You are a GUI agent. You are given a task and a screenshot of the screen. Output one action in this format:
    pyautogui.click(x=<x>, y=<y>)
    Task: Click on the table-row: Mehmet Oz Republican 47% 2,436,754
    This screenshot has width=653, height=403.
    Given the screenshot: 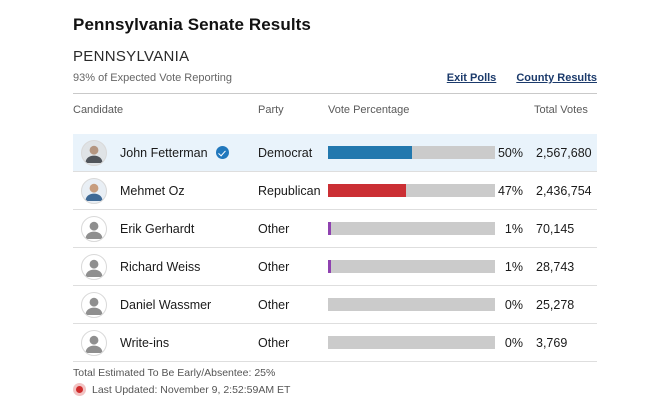 What is the action you would take?
    pyautogui.click(x=335, y=191)
    